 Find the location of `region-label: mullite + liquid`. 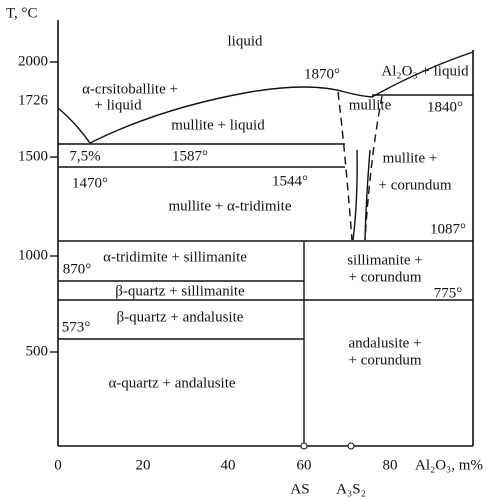

region-label: mullite + liquid is located at coordinates (218, 125).